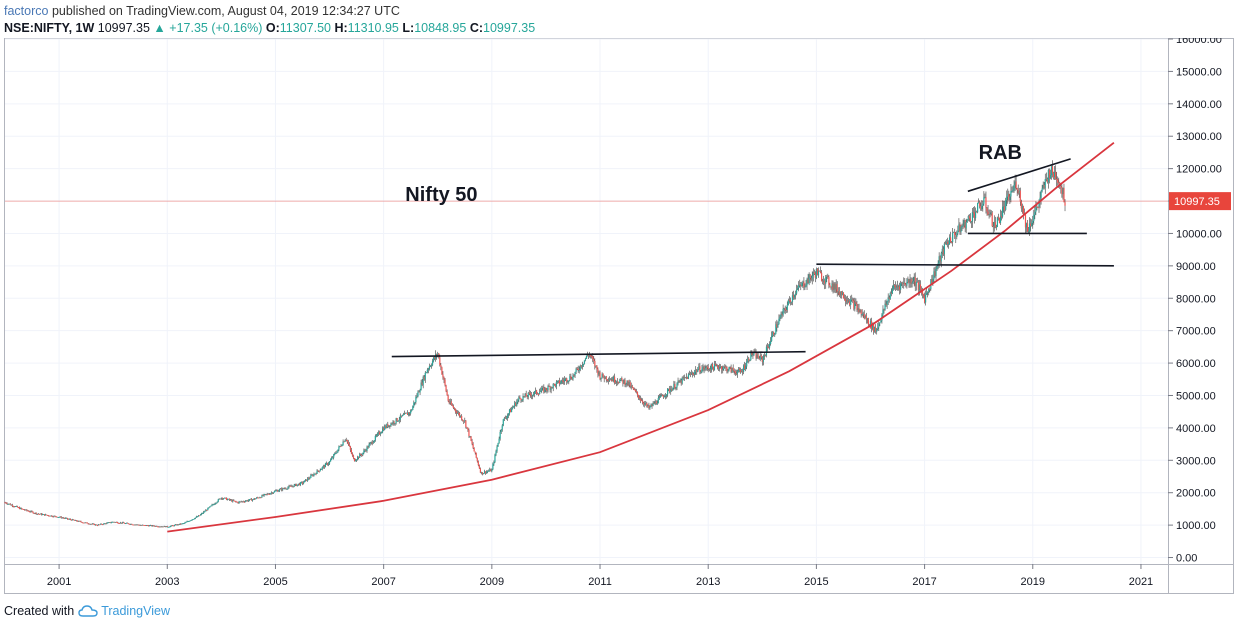  Describe the element at coordinates (708, 582) in the screenshot. I see `x-tick-label: 2013` at that location.